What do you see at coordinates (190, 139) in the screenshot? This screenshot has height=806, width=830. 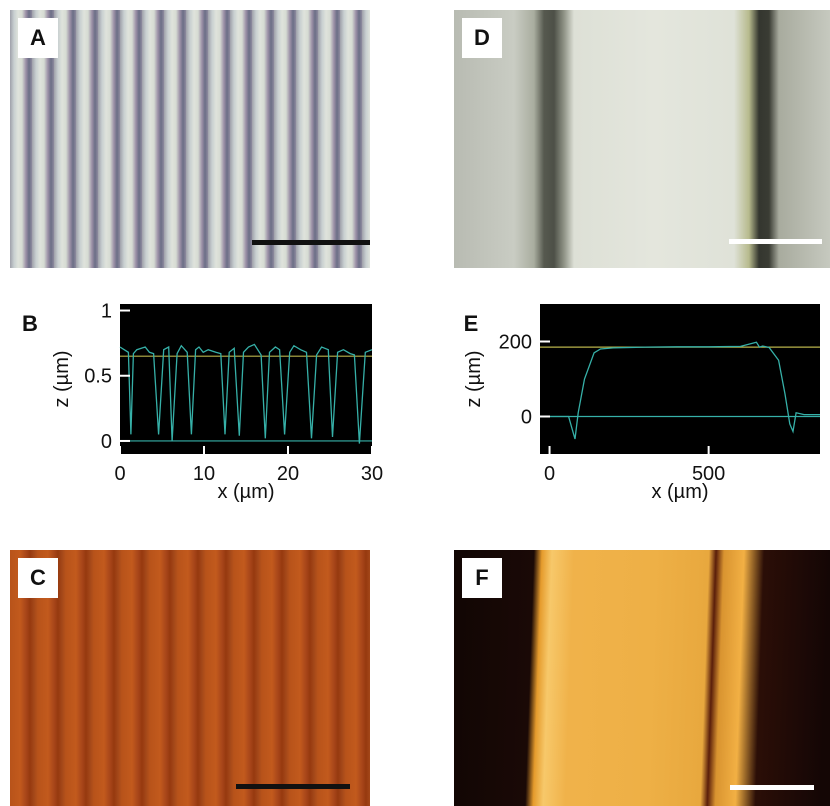 I see `panel-a-micrograph: A` at bounding box center [190, 139].